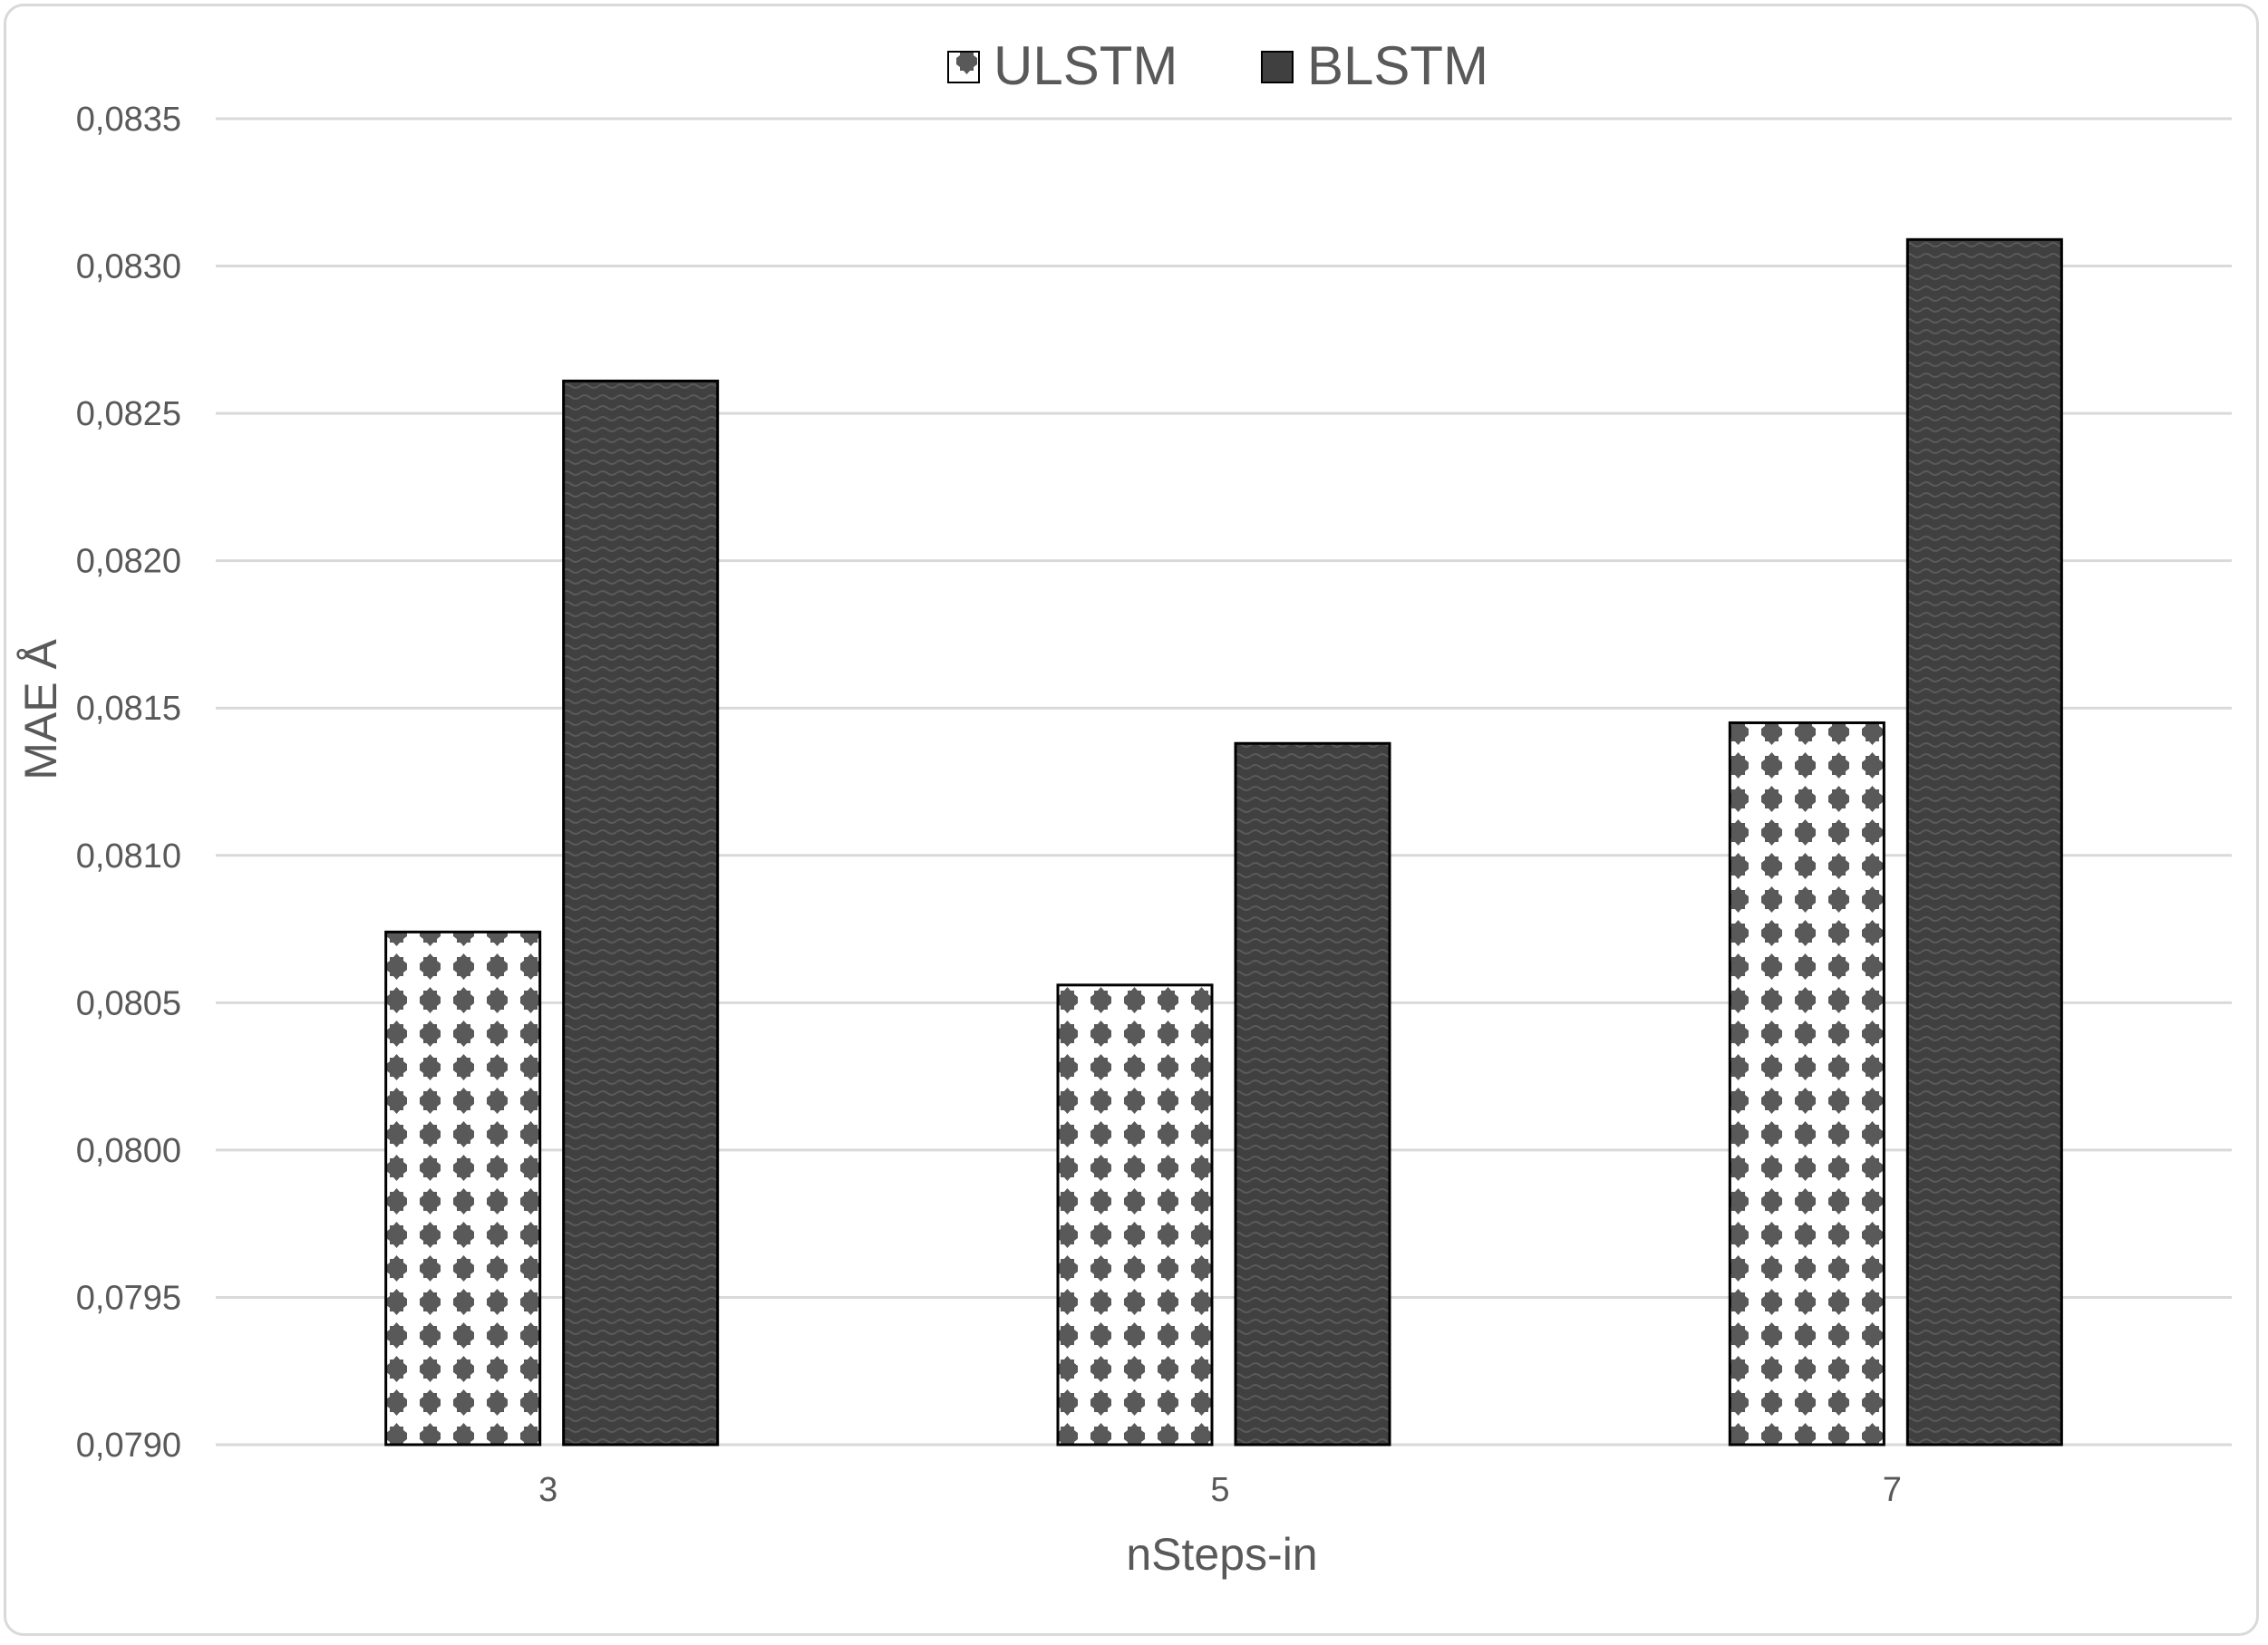  What do you see at coordinates (128, 856) in the screenshot?
I see `y-tick-label: 0,0810` at bounding box center [128, 856].